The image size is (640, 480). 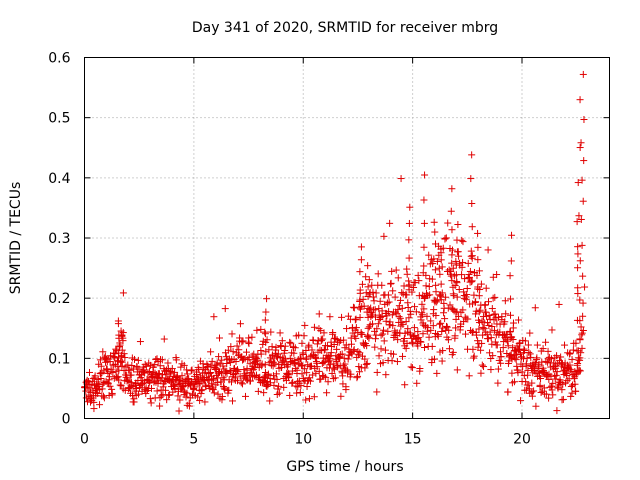 What do you see at coordinates (16, 238) in the screenshot?
I see `y-axis-label: SRMTID / TECUs` at bounding box center [16, 238].